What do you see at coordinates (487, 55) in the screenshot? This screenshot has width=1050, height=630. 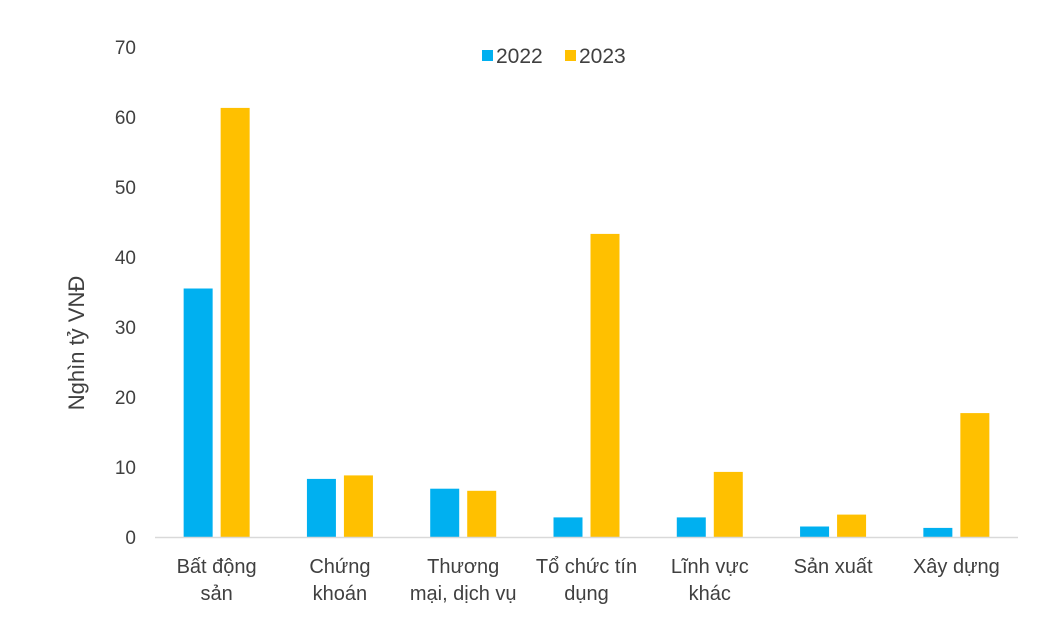 I see `legend-swatch-2022` at bounding box center [487, 55].